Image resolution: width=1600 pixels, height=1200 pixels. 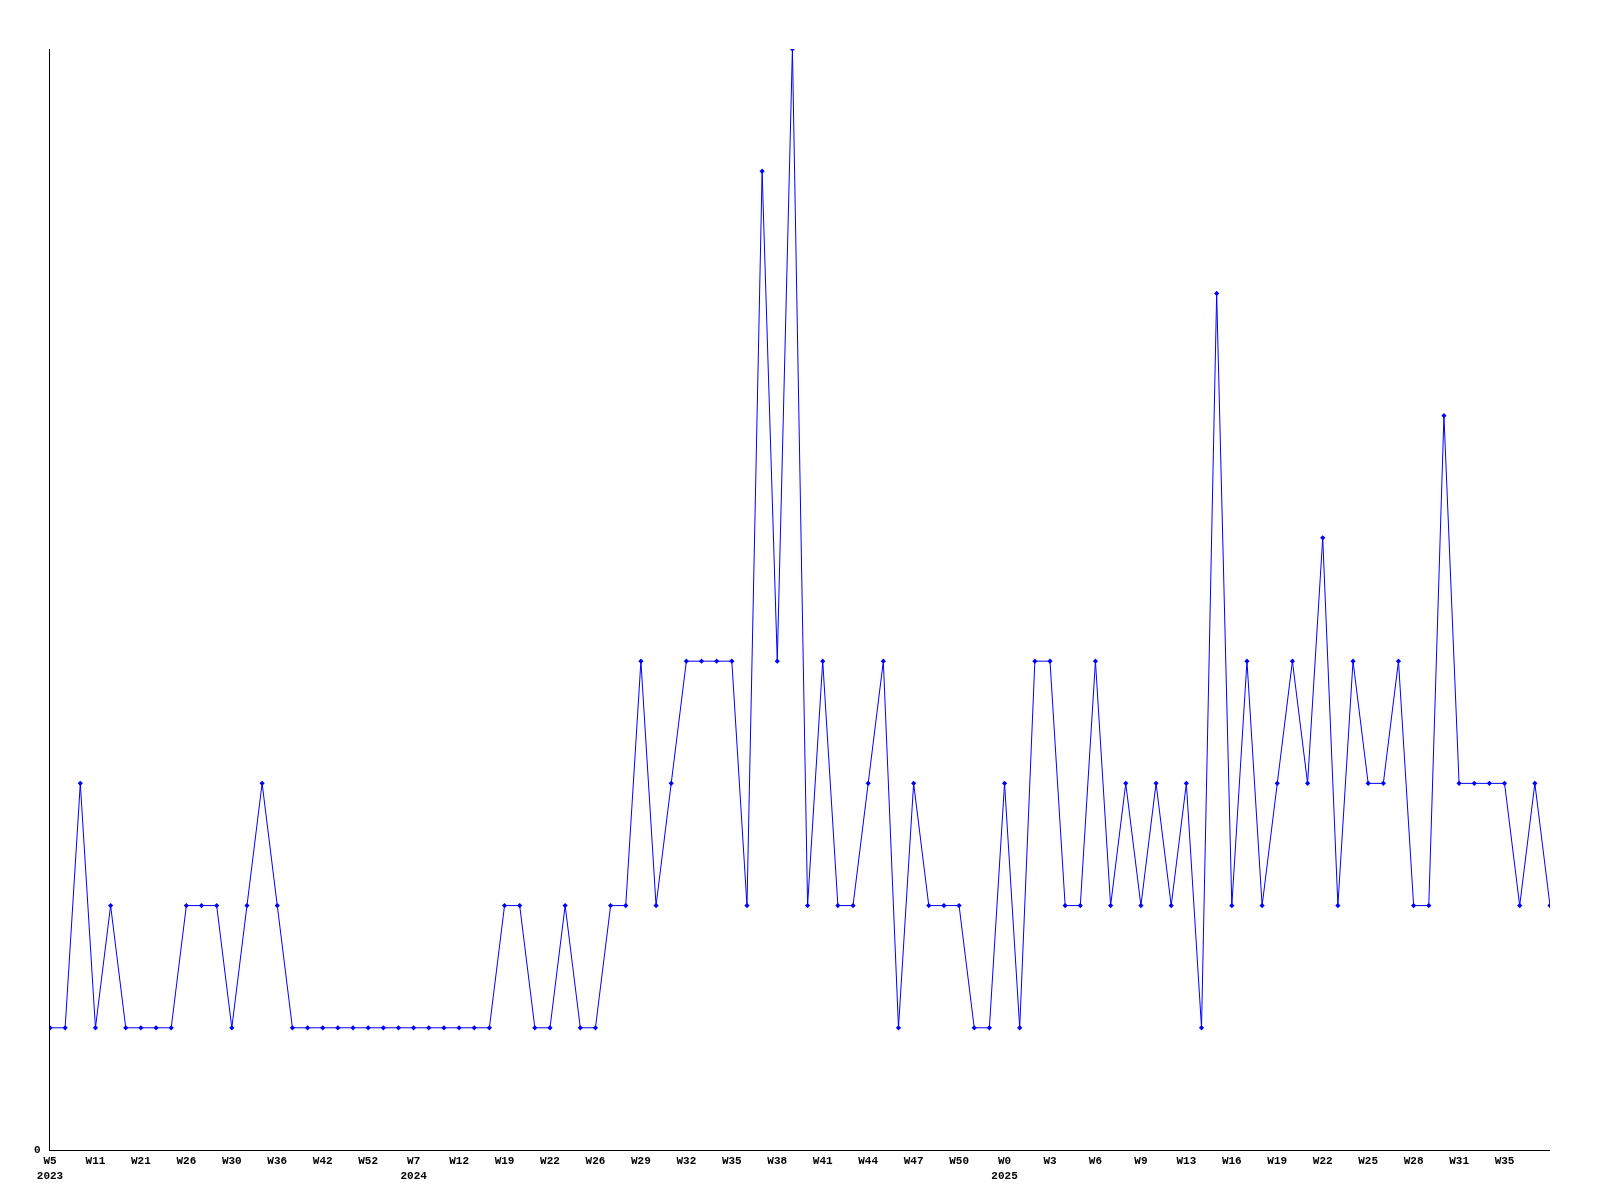 What do you see at coordinates (368, 1161) in the screenshot?
I see `x-tick-label: W52` at bounding box center [368, 1161].